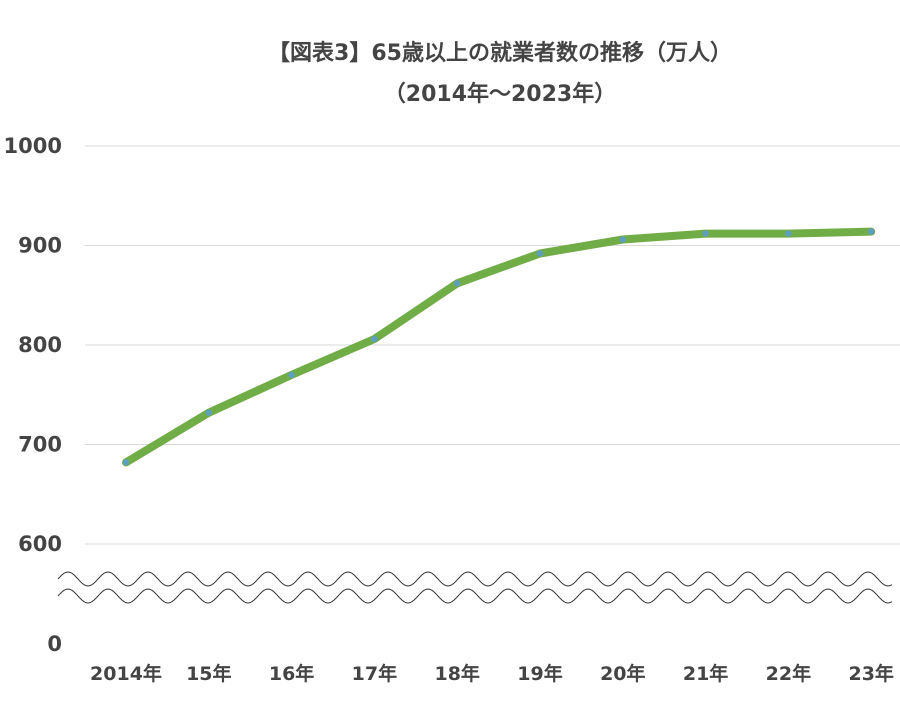 Image resolution: width=900 pixels, height=704 pixels. What do you see at coordinates (870, 673) in the screenshot?
I see `x-tick-label: 23年` at bounding box center [870, 673].